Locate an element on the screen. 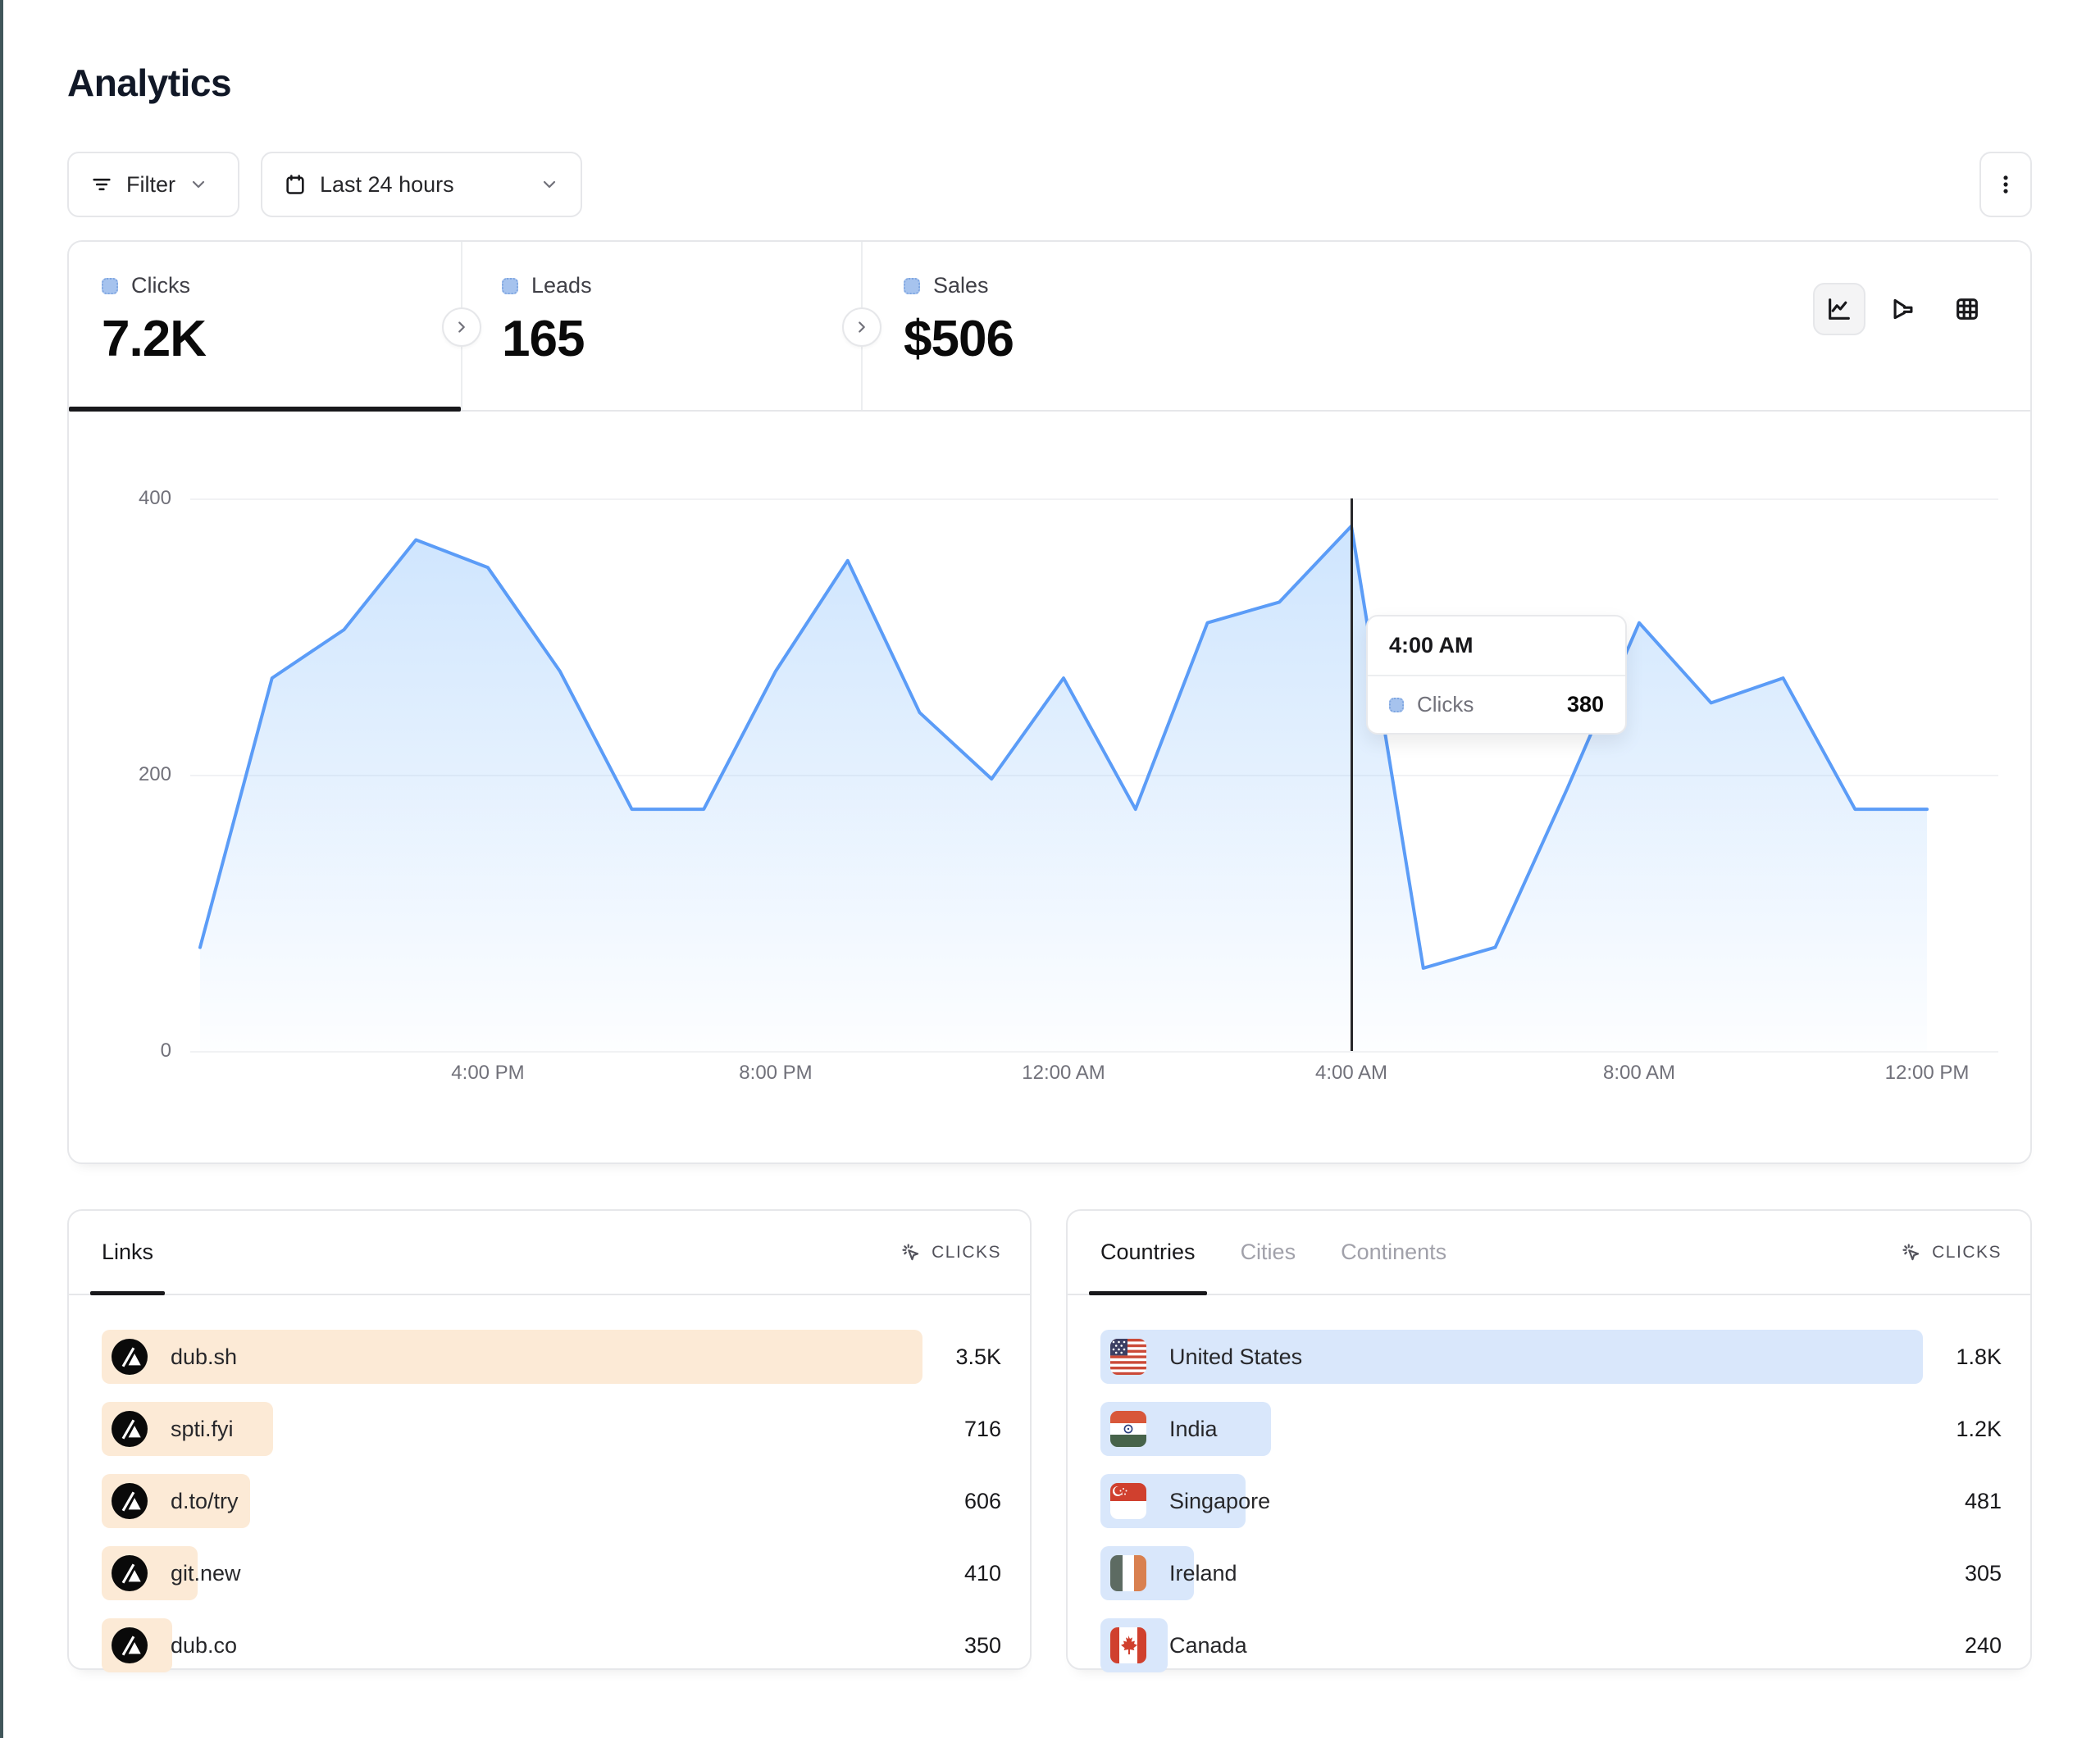 This screenshot has height=1738, width=2100. stat-value: 7.2K is located at coordinates (154, 339).